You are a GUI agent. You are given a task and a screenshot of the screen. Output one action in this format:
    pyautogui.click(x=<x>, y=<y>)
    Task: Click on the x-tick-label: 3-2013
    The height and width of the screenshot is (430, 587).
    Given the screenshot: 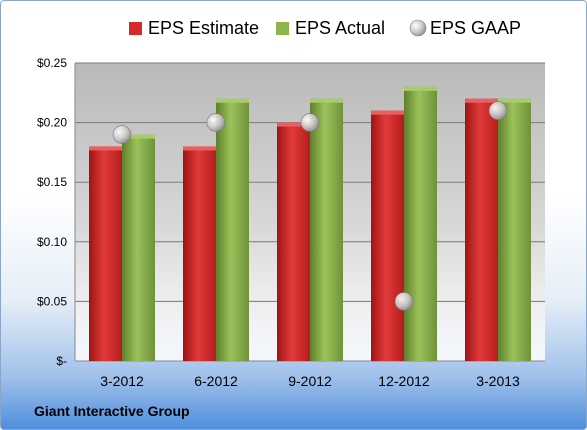 What is the action you would take?
    pyautogui.click(x=498, y=381)
    